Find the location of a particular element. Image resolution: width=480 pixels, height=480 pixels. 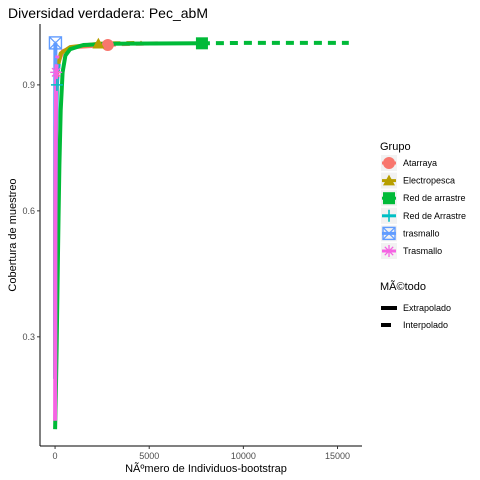

legend-group-item: Electropesca is located at coordinates (418, 180).